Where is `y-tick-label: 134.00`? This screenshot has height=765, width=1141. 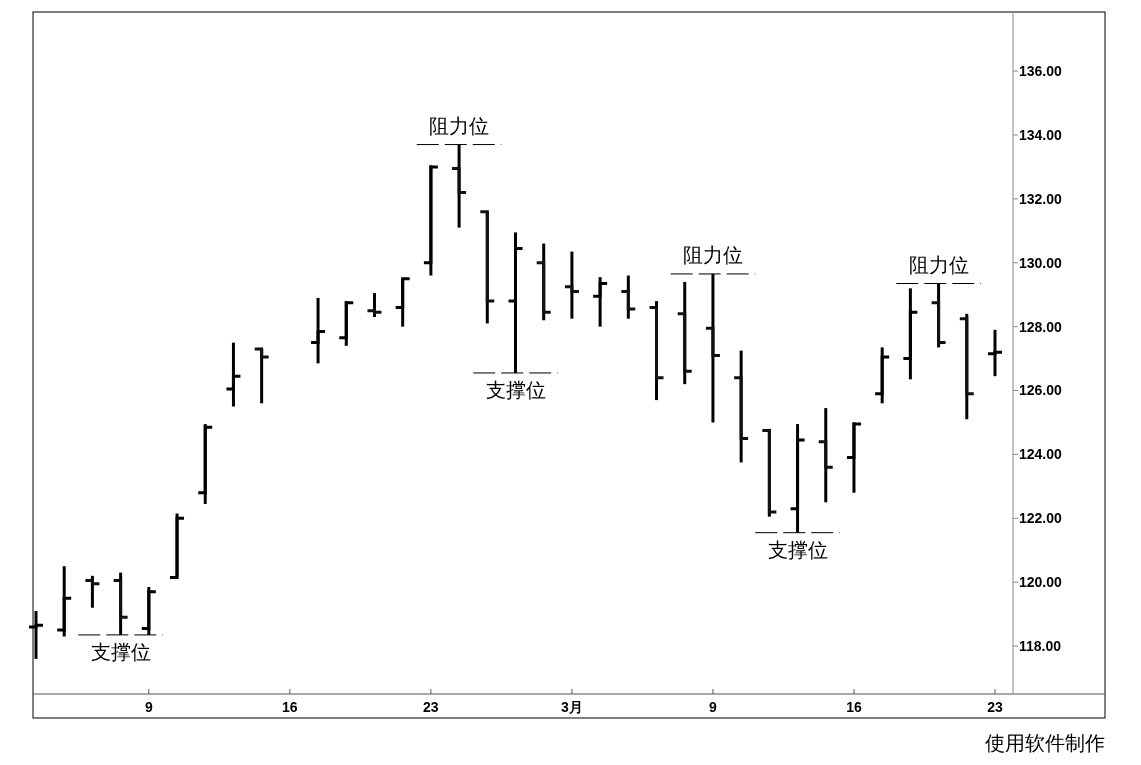
y-tick-label: 134.00 is located at coordinates (1041, 134).